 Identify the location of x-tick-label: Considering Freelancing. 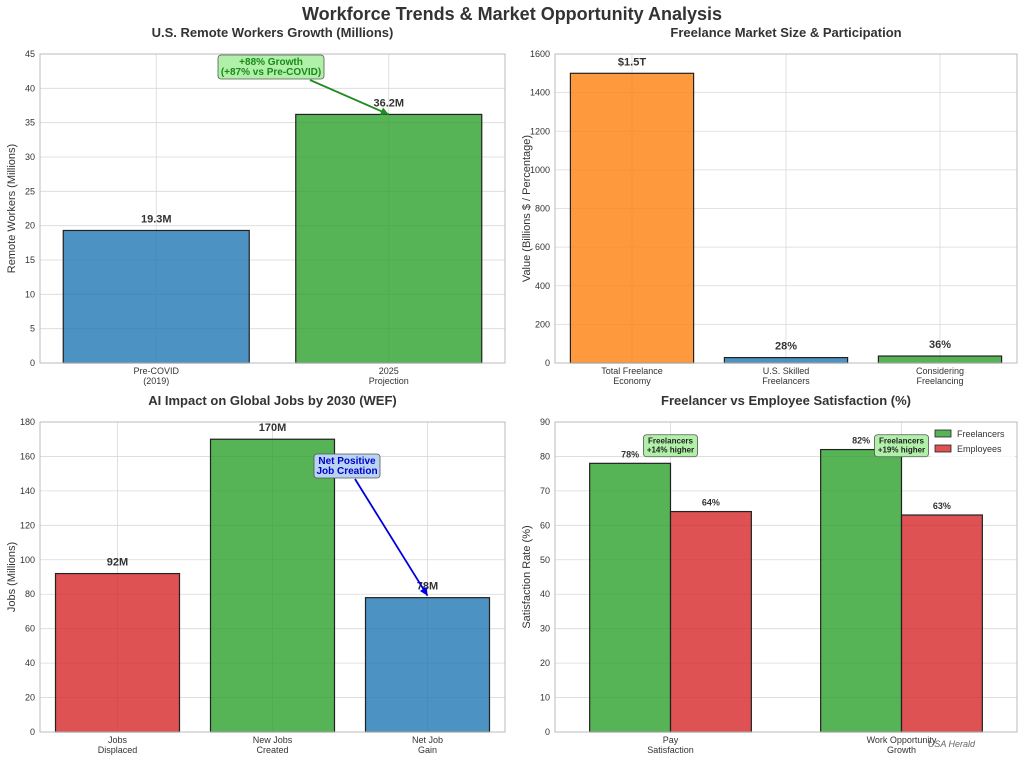
(940, 376).